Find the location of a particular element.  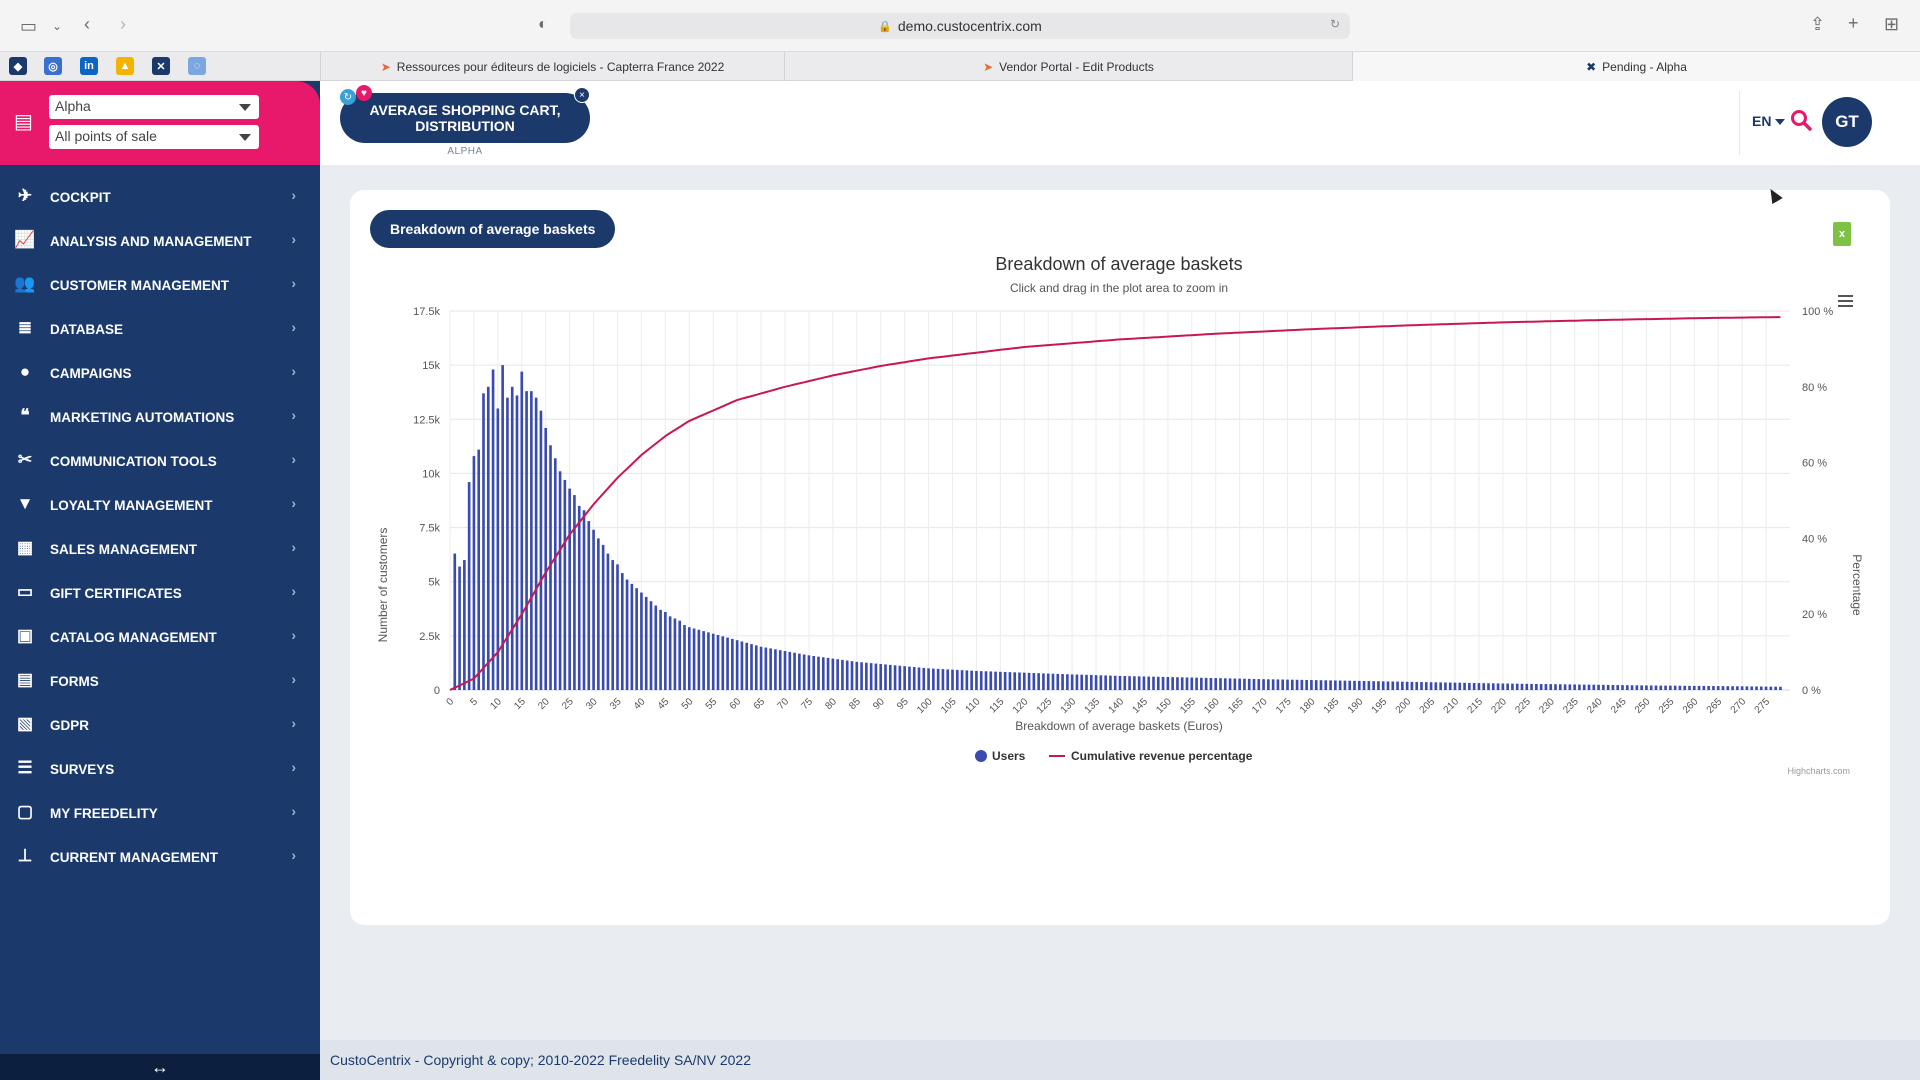

sidebar-item-database: ≣ DATABASE › is located at coordinates (160, 329).